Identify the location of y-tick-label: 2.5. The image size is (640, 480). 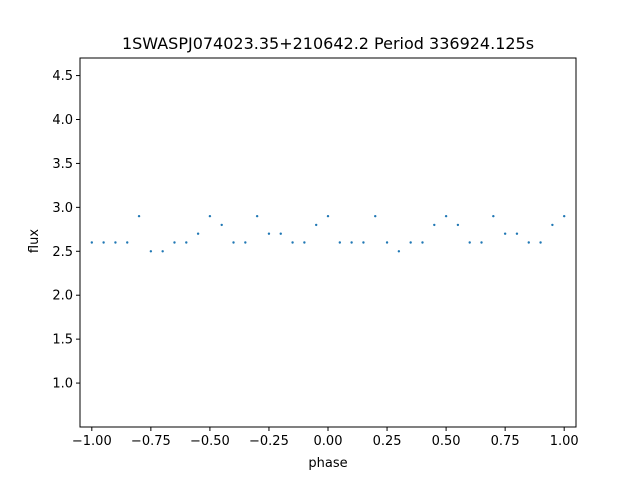
(62, 252).